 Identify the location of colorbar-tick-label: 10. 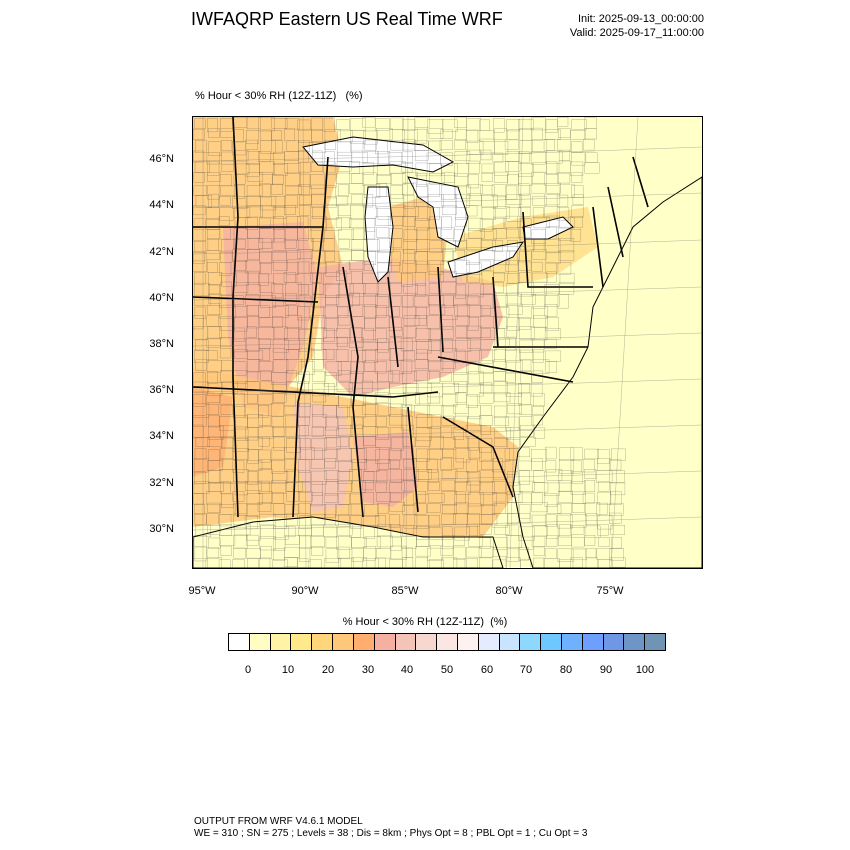
(288, 670).